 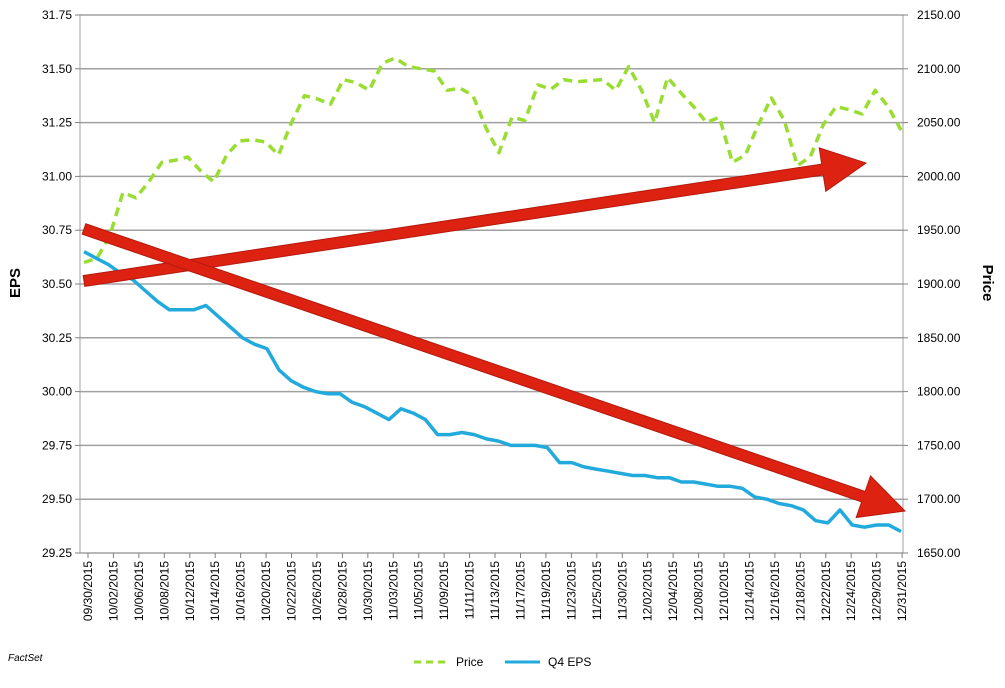 I want to click on right-tick-label: 1850.00, so click(x=939, y=338).